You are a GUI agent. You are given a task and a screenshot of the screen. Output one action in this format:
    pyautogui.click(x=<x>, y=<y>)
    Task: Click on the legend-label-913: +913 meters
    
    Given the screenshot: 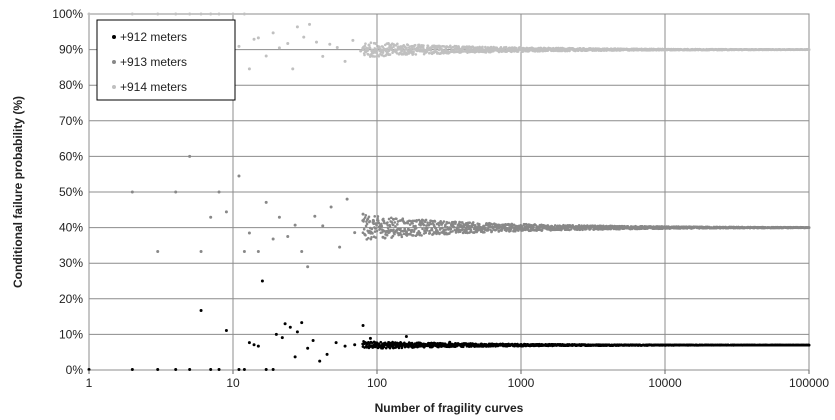 What is the action you would take?
    pyautogui.click(x=153, y=62)
    